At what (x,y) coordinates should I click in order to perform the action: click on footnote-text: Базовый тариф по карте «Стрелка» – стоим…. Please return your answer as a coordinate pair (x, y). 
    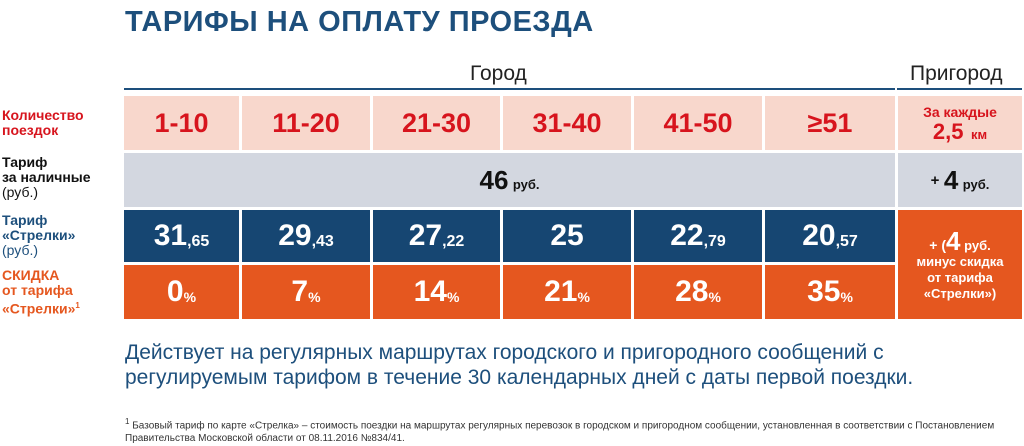
    Looking at the image, I should click on (560, 432).